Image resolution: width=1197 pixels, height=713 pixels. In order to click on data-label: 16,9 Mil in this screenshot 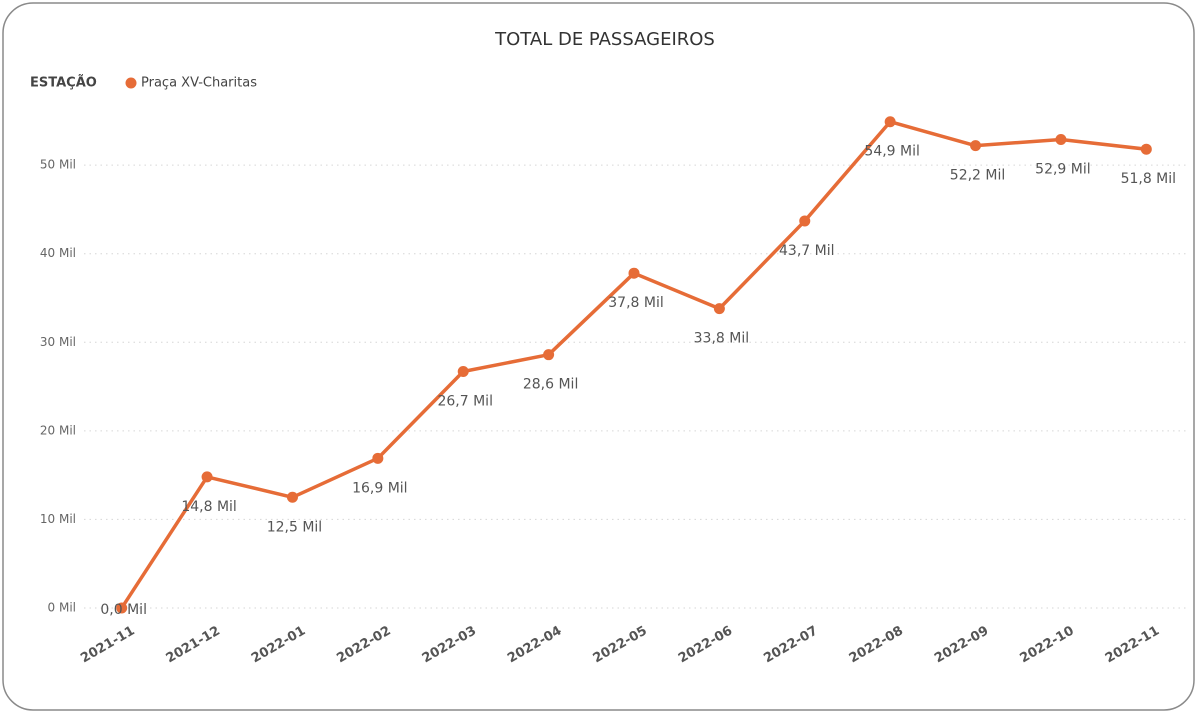, I will do `click(379, 488)`.